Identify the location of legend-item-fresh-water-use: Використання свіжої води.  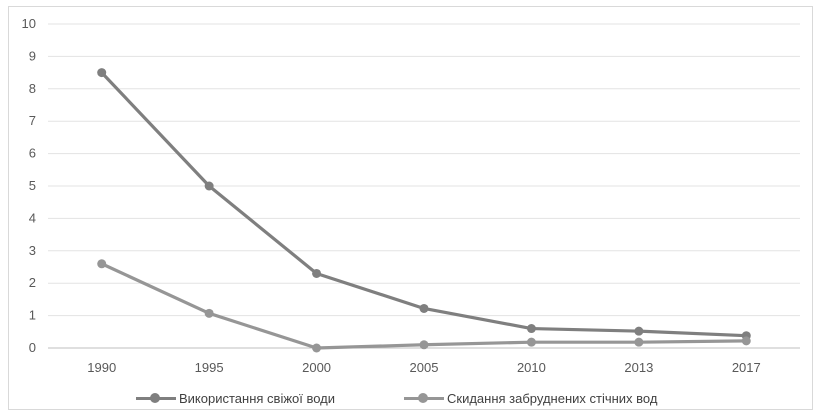
(235, 398).